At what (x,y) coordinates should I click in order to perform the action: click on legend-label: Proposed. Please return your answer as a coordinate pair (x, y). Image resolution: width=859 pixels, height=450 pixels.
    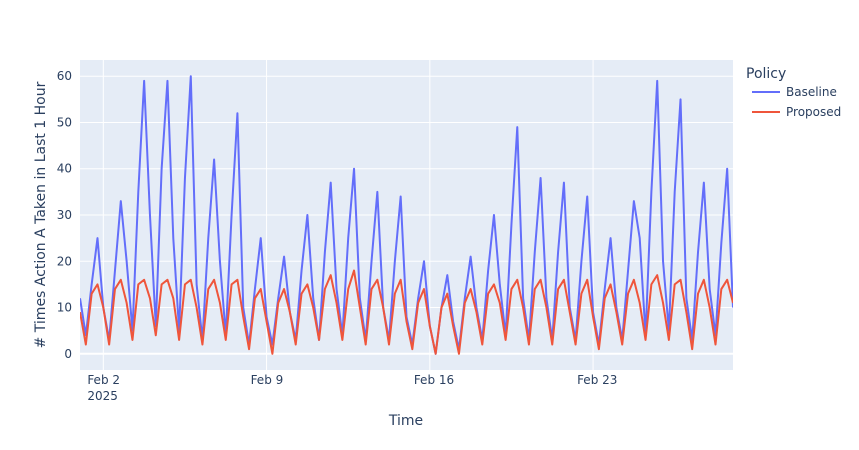
    Looking at the image, I should click on (813, 112).